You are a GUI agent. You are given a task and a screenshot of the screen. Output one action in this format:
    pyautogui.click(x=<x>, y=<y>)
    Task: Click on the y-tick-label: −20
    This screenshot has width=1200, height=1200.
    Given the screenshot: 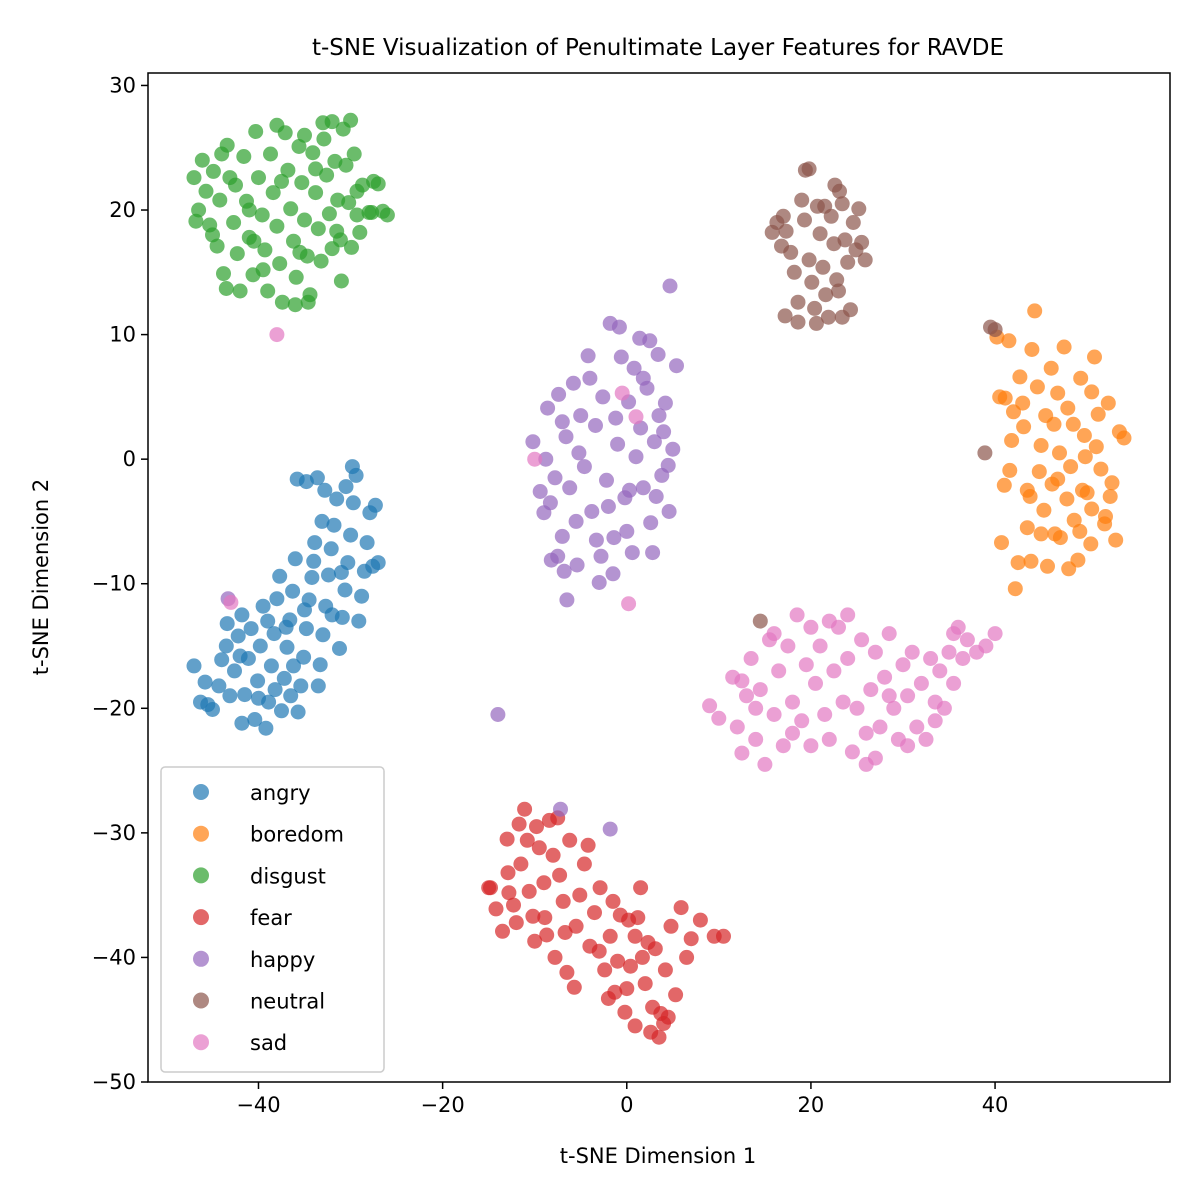 What is the action you would take?
    pyautogui.click(x=114, y=708)
    